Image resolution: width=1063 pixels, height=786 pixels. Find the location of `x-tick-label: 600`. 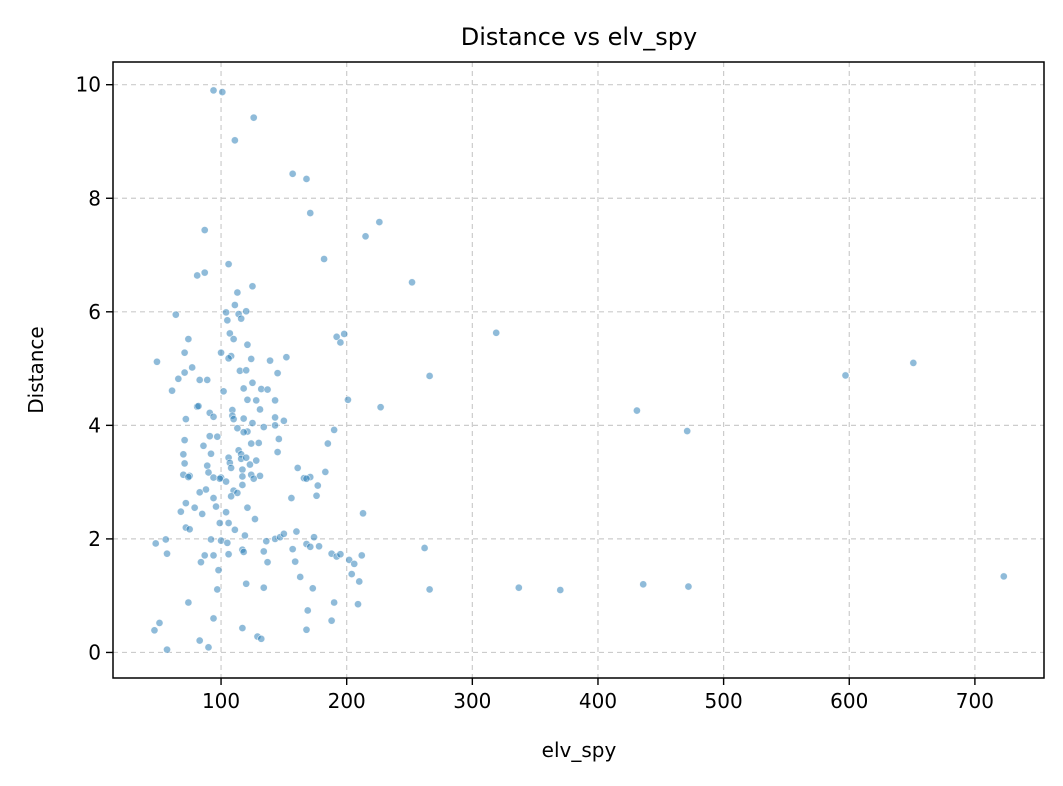

x-tick-label: 600 is located at coordinates (849, 701).